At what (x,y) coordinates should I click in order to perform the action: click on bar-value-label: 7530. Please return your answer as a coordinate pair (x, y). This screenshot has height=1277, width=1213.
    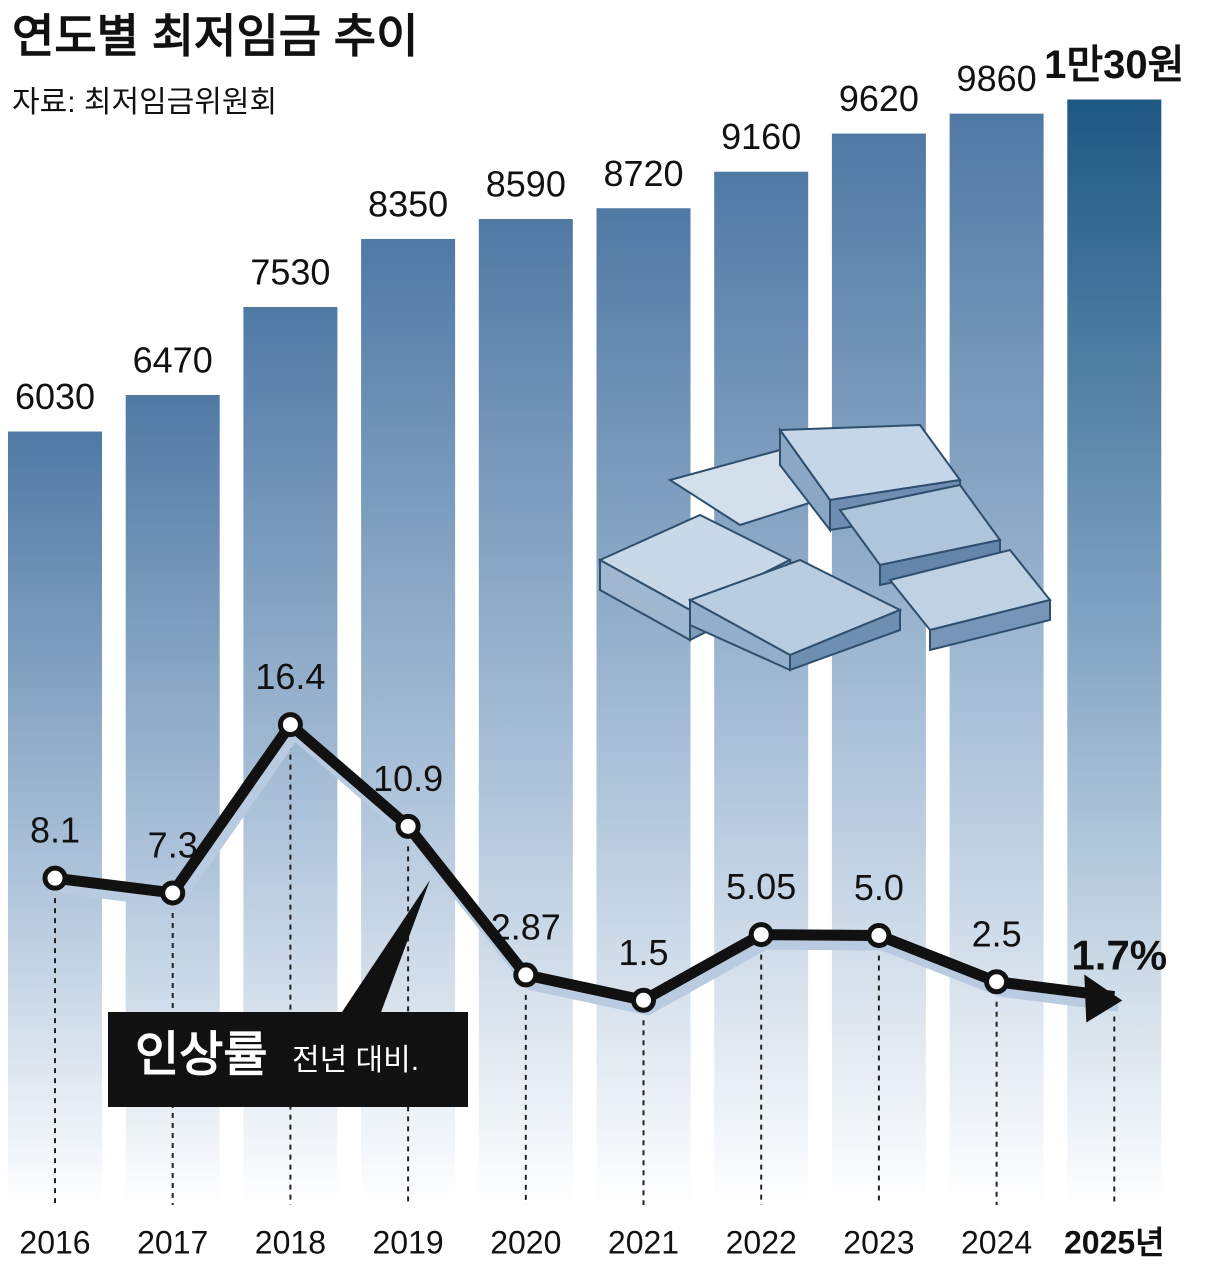
    Looking at the image, I should click on (290, 272).